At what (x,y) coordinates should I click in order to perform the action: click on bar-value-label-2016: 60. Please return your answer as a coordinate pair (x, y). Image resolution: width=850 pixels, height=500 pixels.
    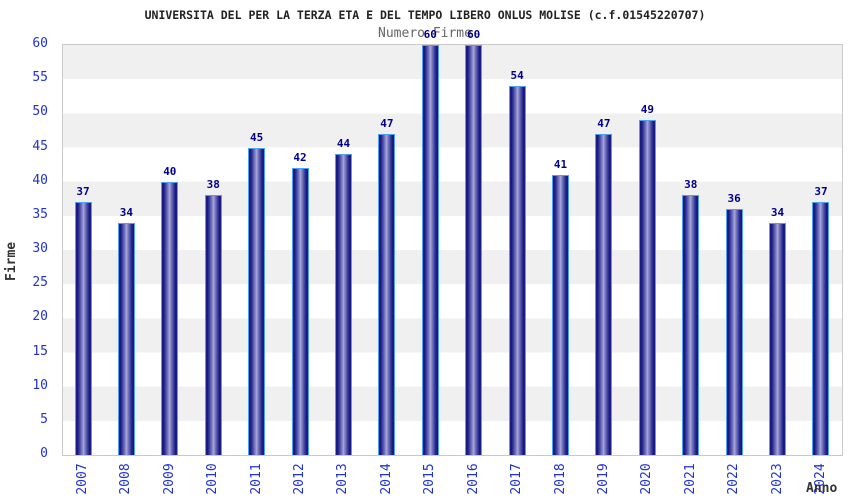
    Looking at the image, I should click on (474, 34).